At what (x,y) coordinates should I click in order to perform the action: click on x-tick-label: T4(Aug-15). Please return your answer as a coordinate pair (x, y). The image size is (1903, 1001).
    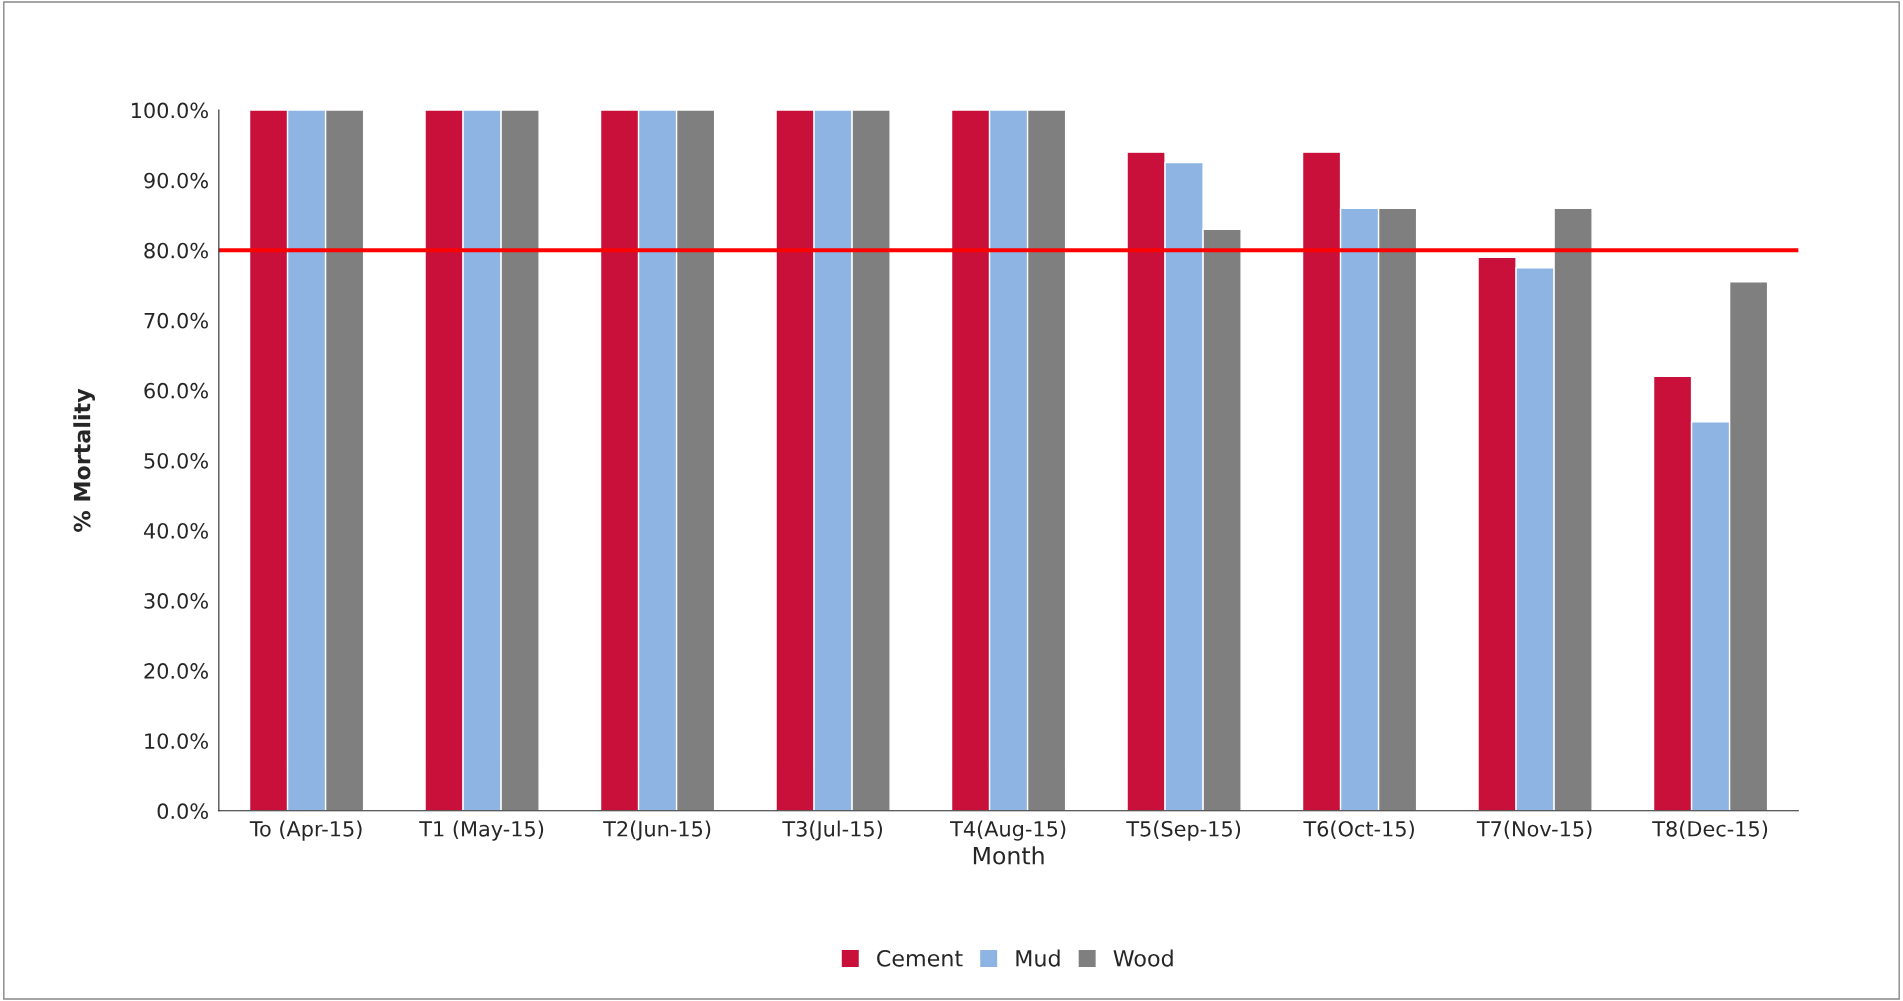
    Looking at the image, I should click on (1008, 830).